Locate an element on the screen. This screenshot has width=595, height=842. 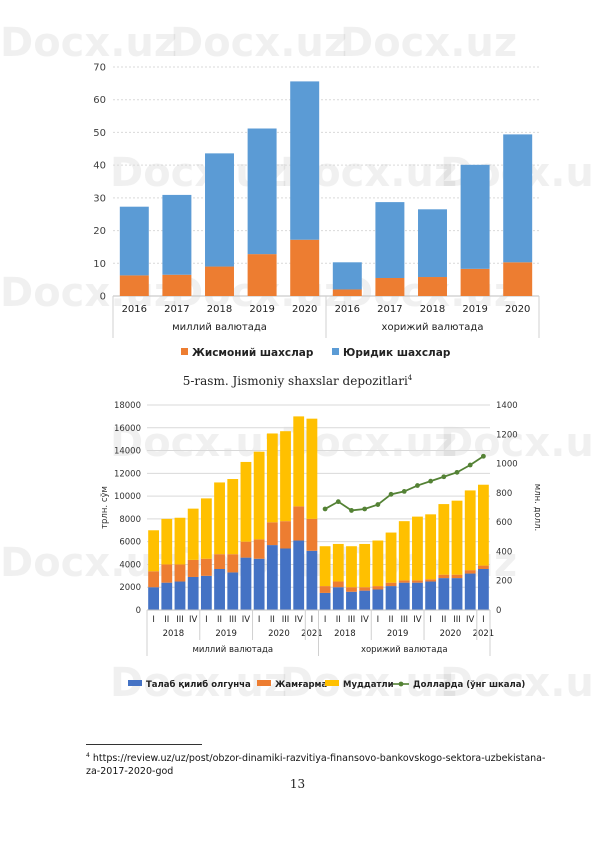
y-tick-label: 16000 is located at coordinates (127, 429).